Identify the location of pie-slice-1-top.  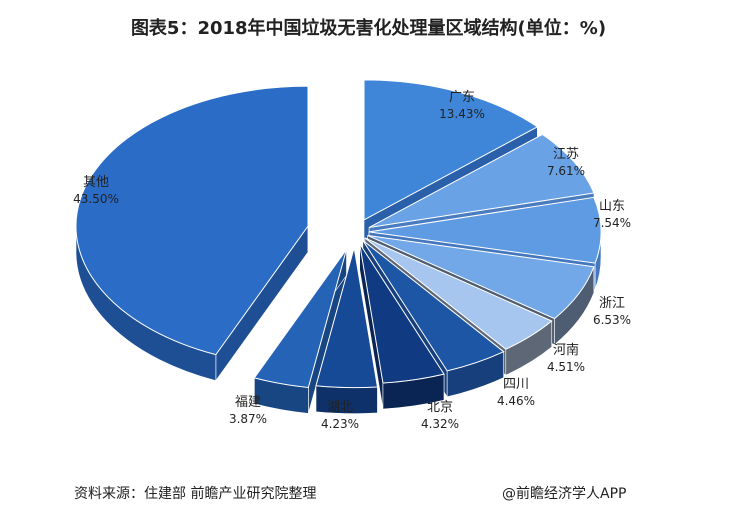
(451, 150).